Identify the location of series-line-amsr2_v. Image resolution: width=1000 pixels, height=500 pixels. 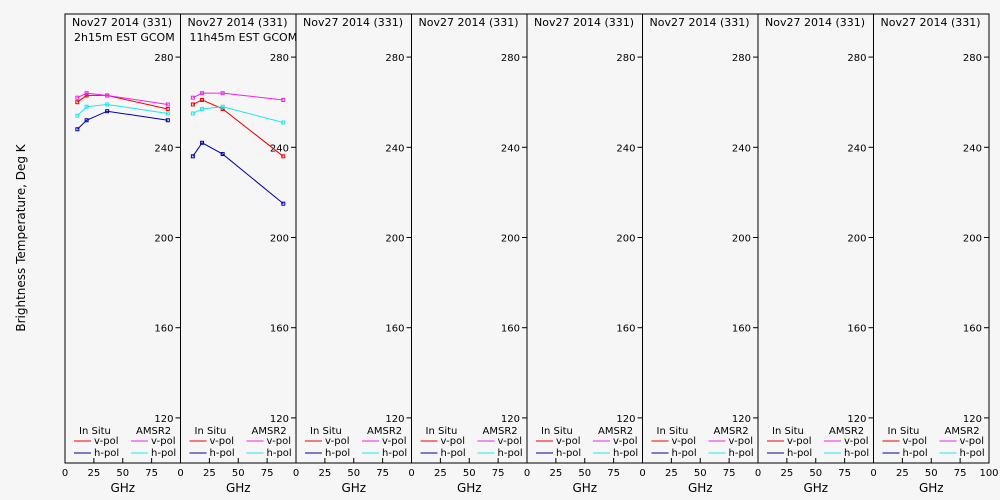
(122, 98).